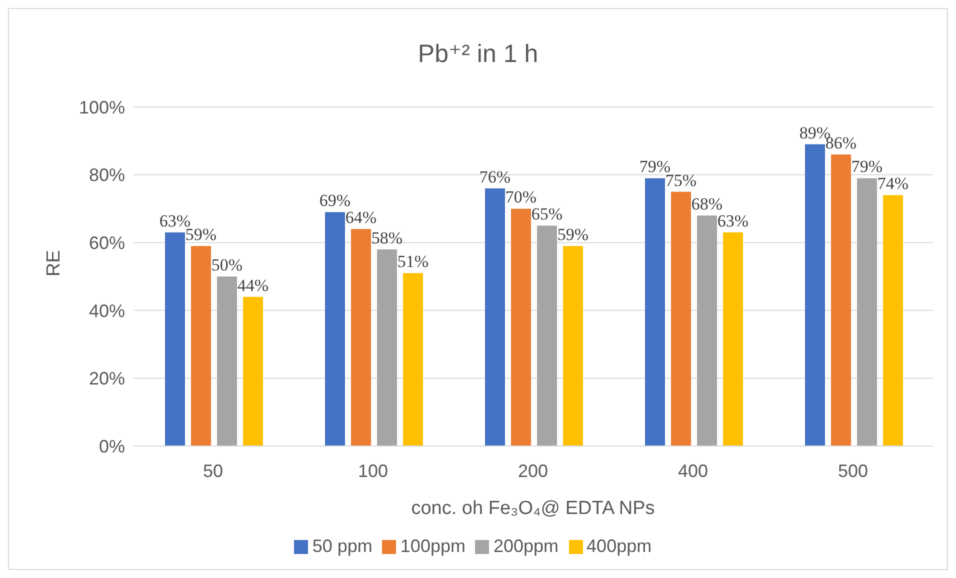  Describe the element at coordinates (253, 285) in the screenshot. I see `data-label: 44%` at that location.